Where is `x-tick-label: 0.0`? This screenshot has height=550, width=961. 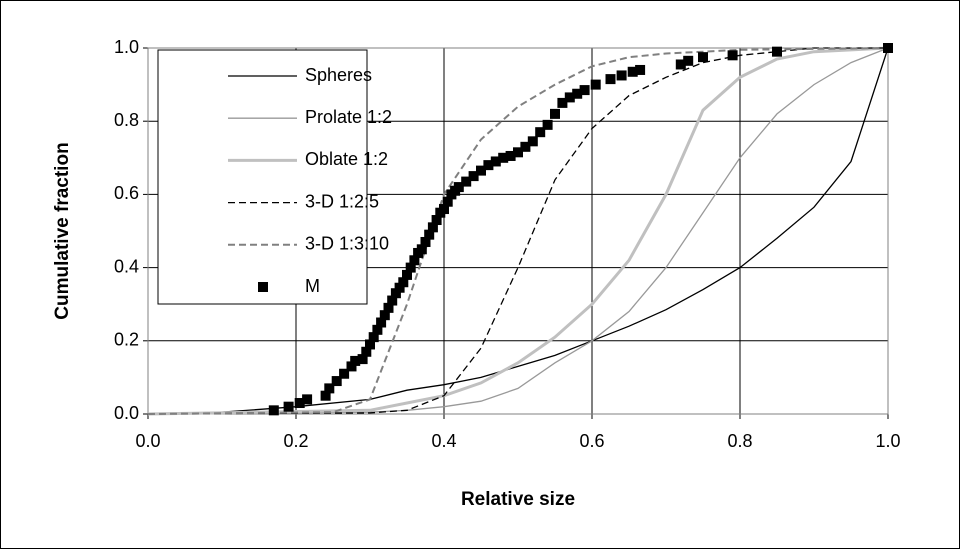 x-tick-label: 0.0 is located at coordinates (147, 441).